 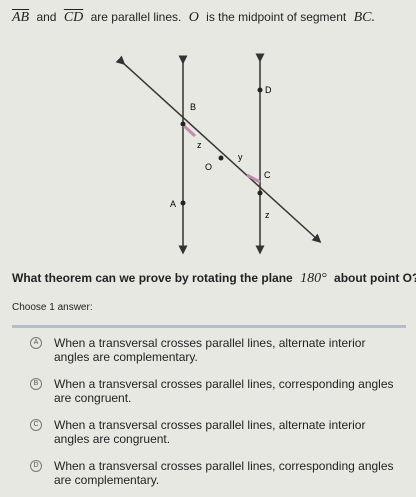 I want to click on line-name: AB, so click(x=21, y=17).